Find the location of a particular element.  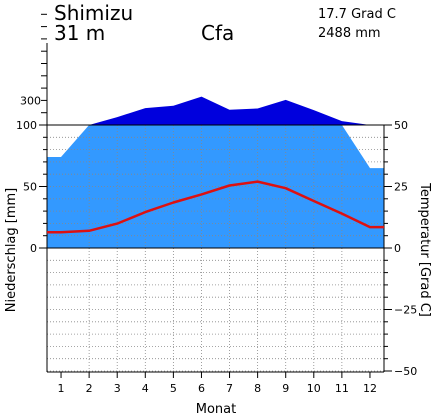

x-tick-label: 4 is located at coordinates (145, 388).